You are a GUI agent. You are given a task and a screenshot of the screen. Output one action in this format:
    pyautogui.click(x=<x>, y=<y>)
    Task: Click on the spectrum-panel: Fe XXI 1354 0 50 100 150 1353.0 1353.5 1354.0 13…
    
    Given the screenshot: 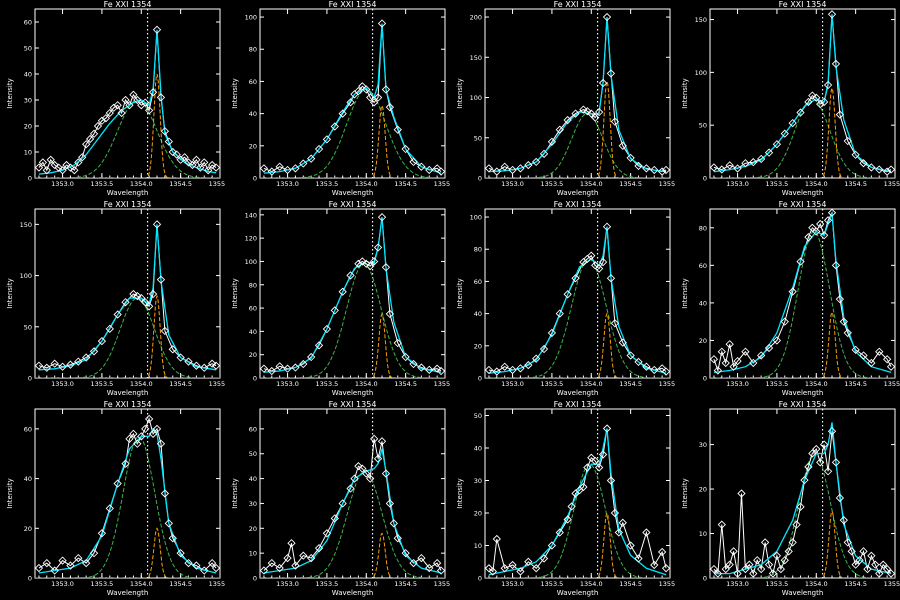 What is the action you would take?
    pyautogui.click(x=115, y=298)
    